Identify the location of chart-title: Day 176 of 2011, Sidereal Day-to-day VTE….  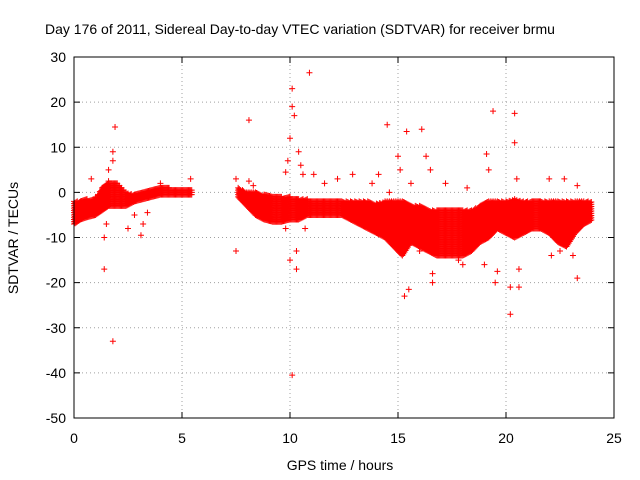
(300, 29).